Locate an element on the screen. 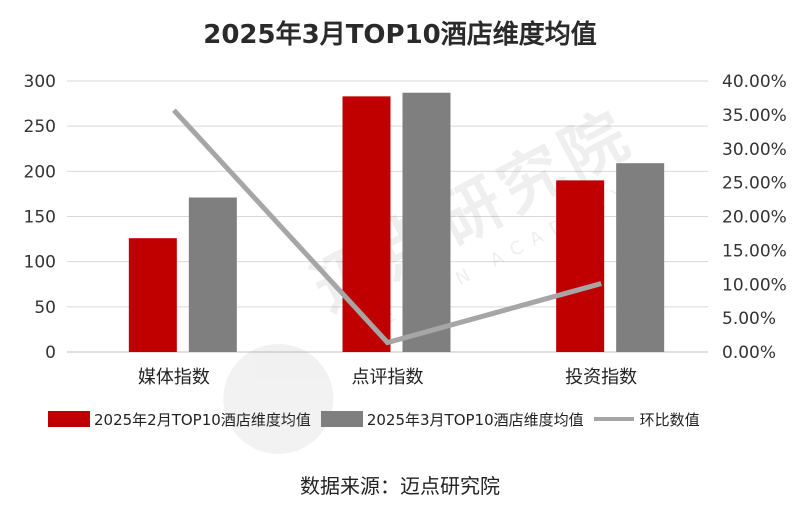 The image size is (800, 525). legend-item-feb: 2025年2月TOP10酒店维度均值 is located at coordinates (179, 419).